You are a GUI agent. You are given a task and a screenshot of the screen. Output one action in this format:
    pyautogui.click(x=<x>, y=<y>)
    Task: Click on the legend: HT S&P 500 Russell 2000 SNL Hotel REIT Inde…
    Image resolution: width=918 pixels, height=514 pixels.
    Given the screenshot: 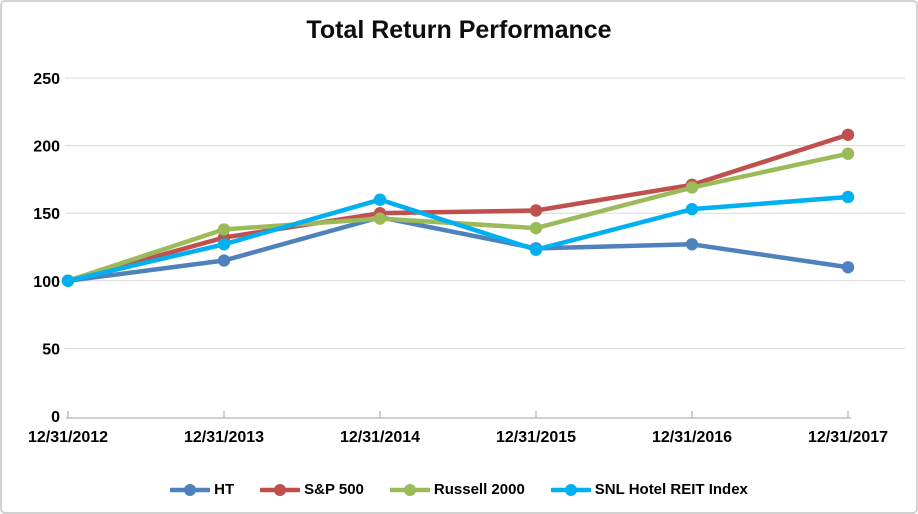 What is the action you would take?
    pyautogui.click(x=459, y=489)
    